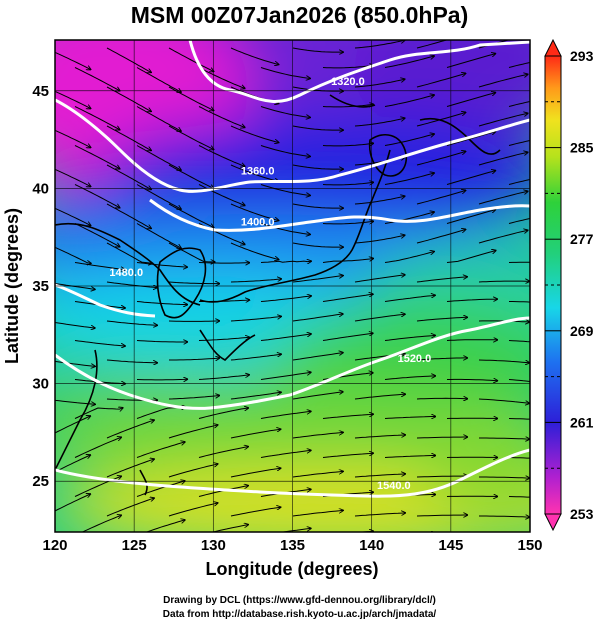 Image resolution: width=599 pixels, height=625 pixels. Describe the element at coordinates (394, 486) in the screenshot. I see `contour-label: 1540.0` at that location.